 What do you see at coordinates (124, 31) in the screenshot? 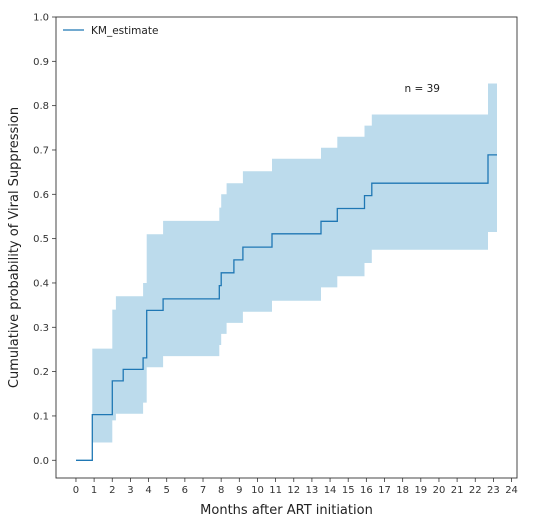
I see `legend-label: KM_estimate` at bounding box center [124, 31].